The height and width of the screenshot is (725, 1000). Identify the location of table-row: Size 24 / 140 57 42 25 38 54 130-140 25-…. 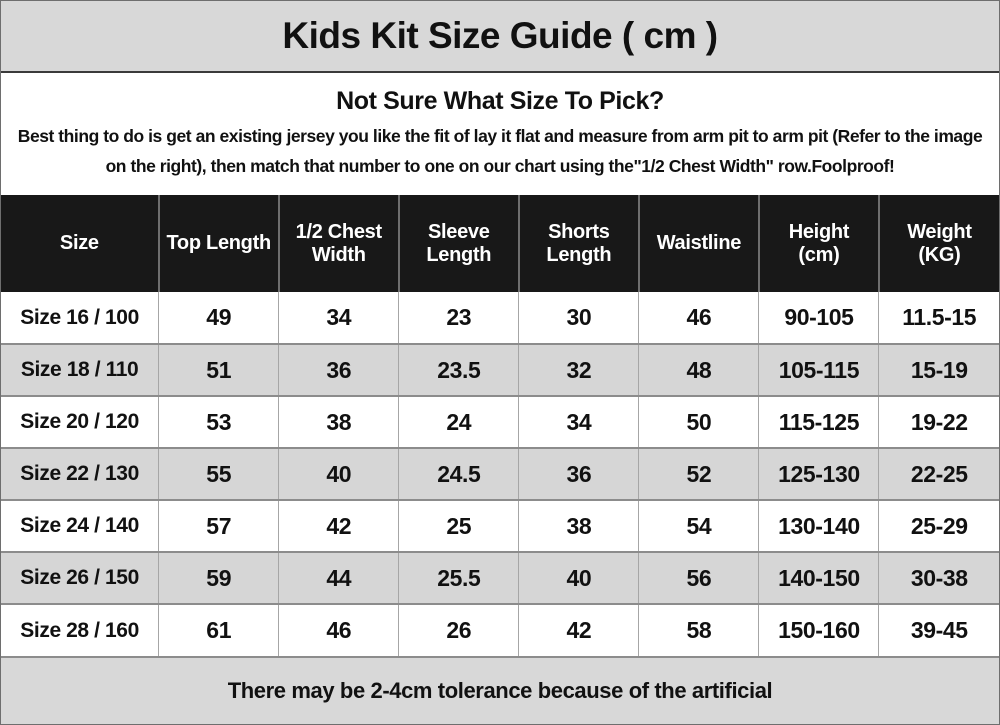
(500, 525).